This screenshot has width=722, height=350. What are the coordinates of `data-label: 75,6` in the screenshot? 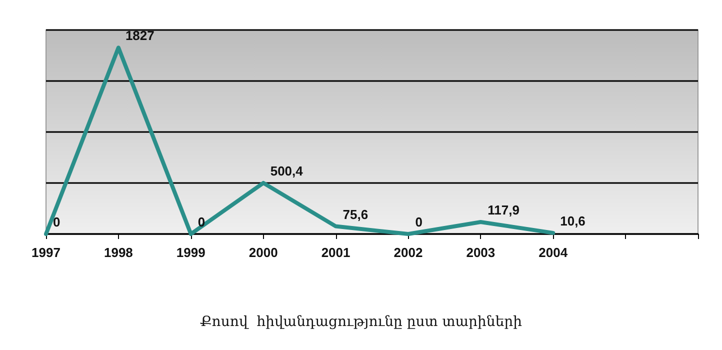 It's located at (355, 214).